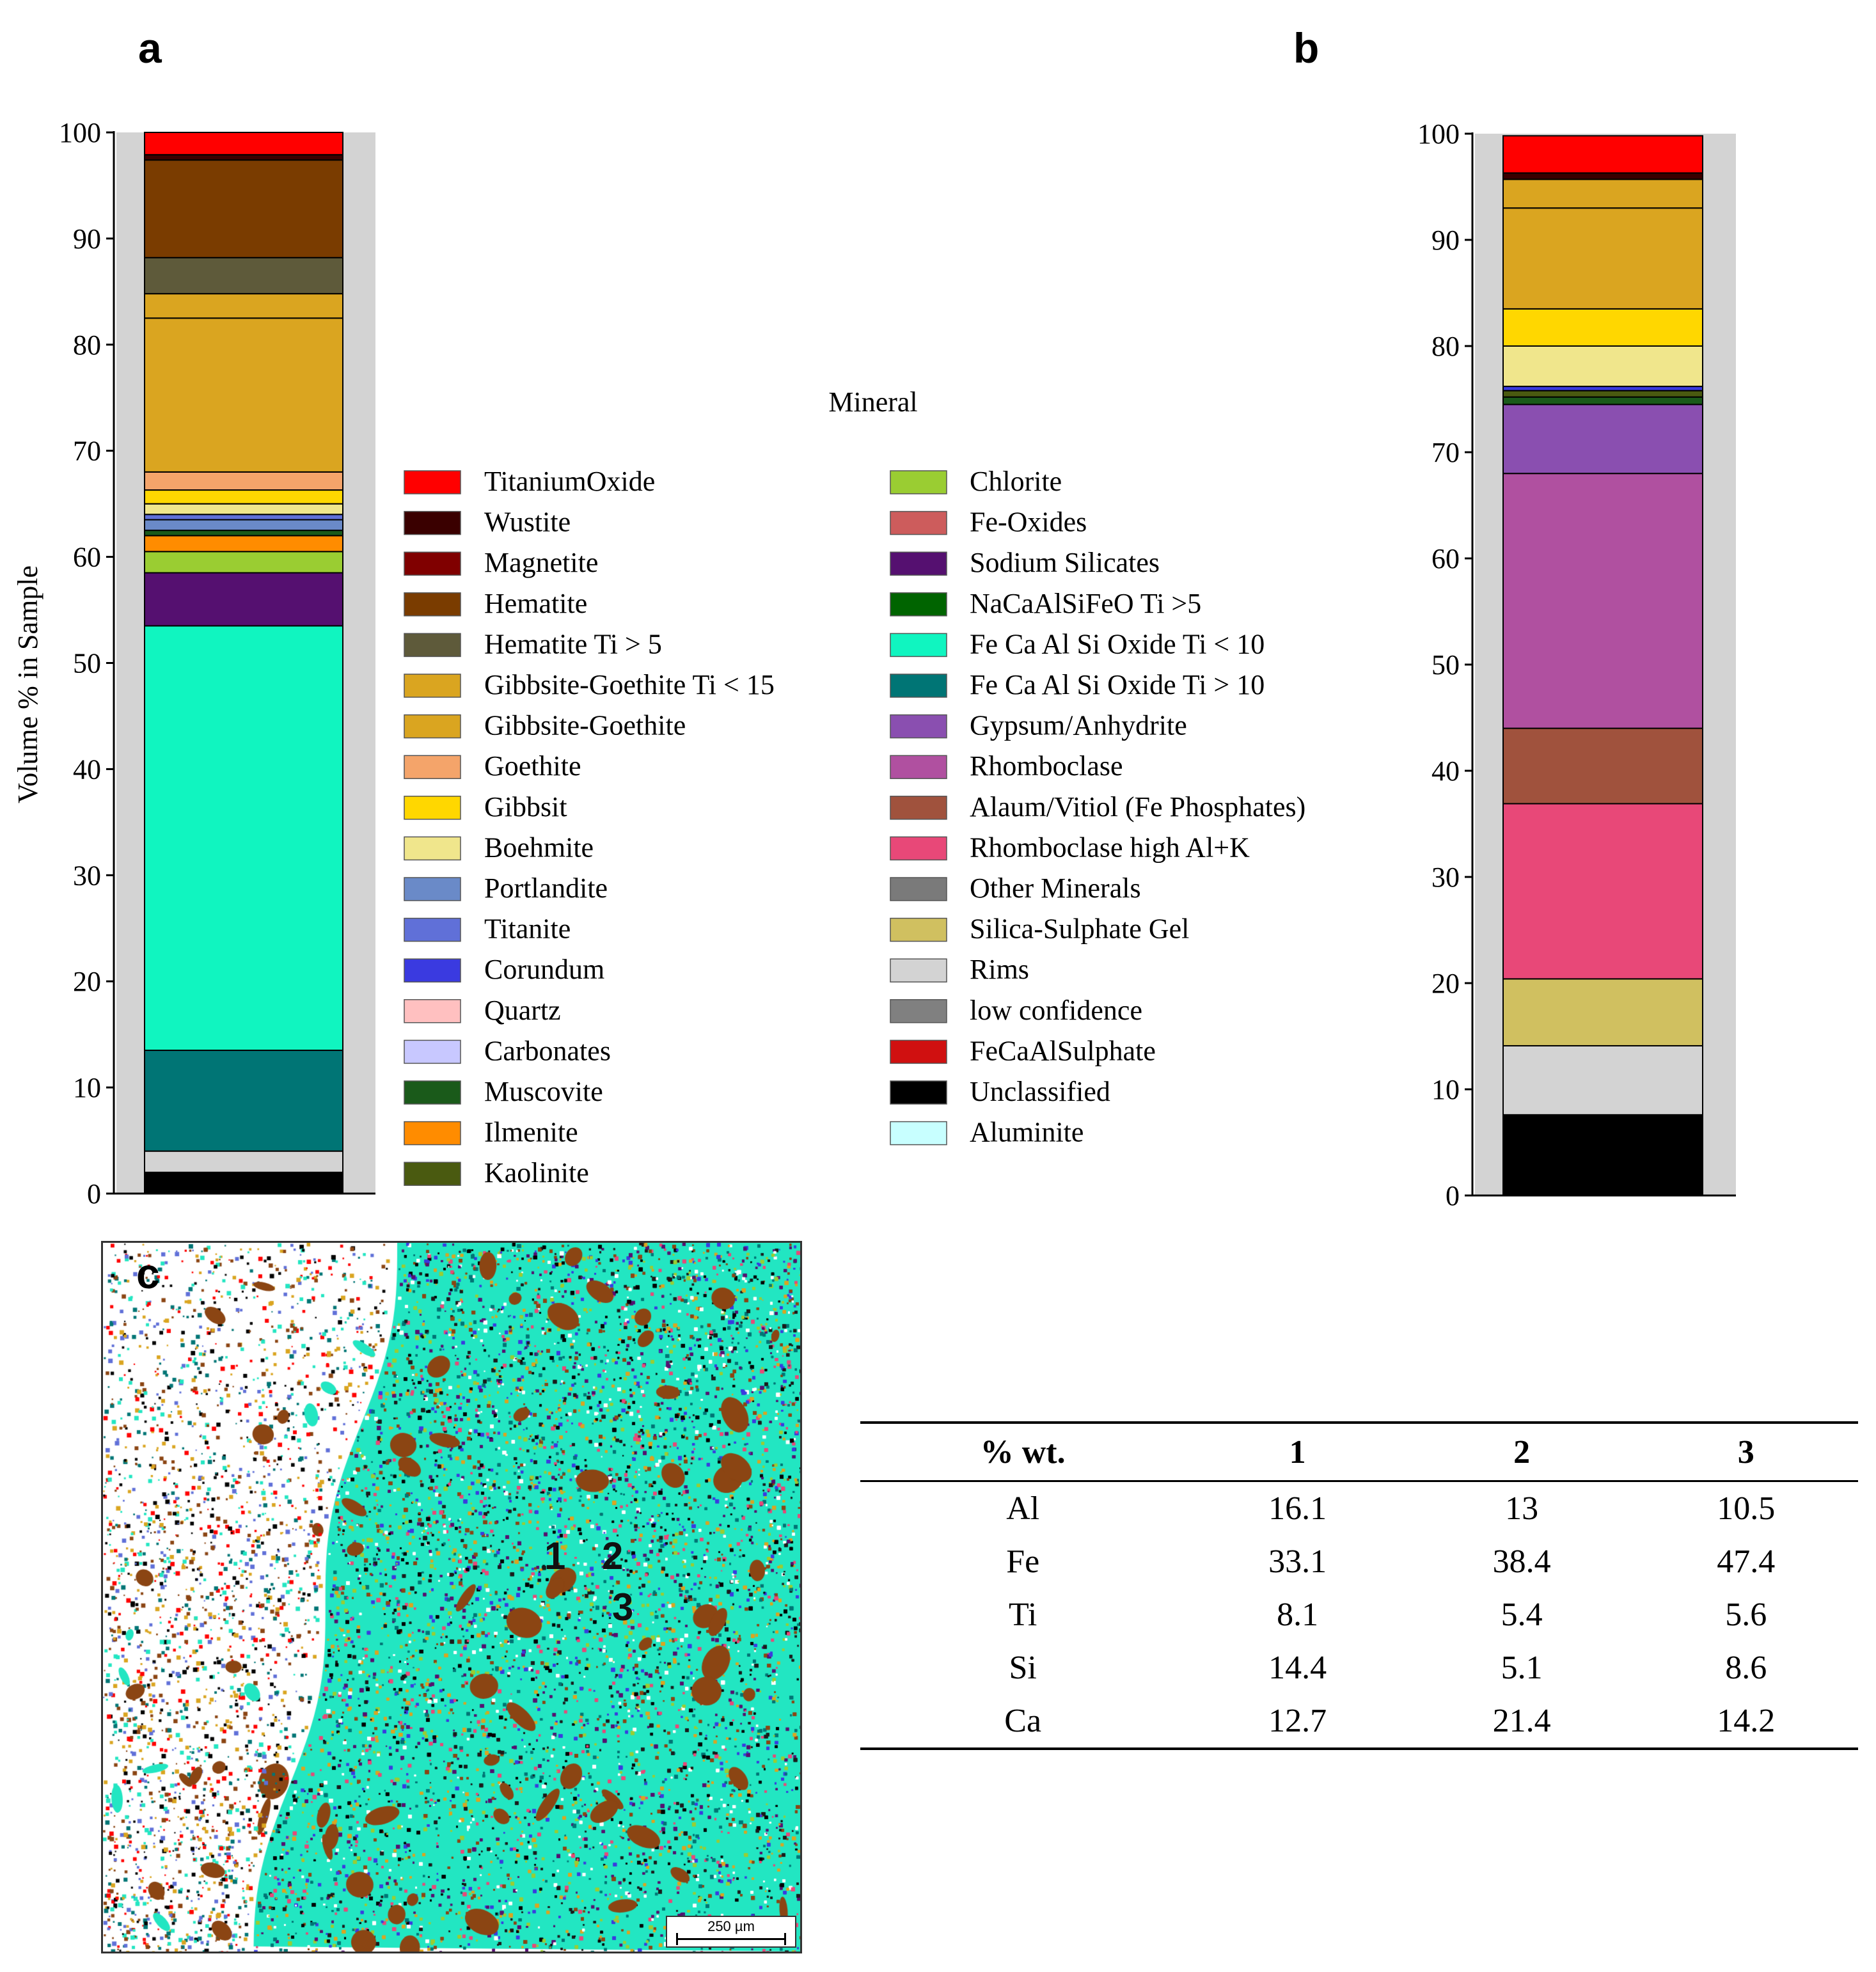 This screenshot has width=1876, height=1972. Describe the element at coordinates (1453, 1195) in the screenshot. I see `y-tick-label-b-0: 0` at that location.